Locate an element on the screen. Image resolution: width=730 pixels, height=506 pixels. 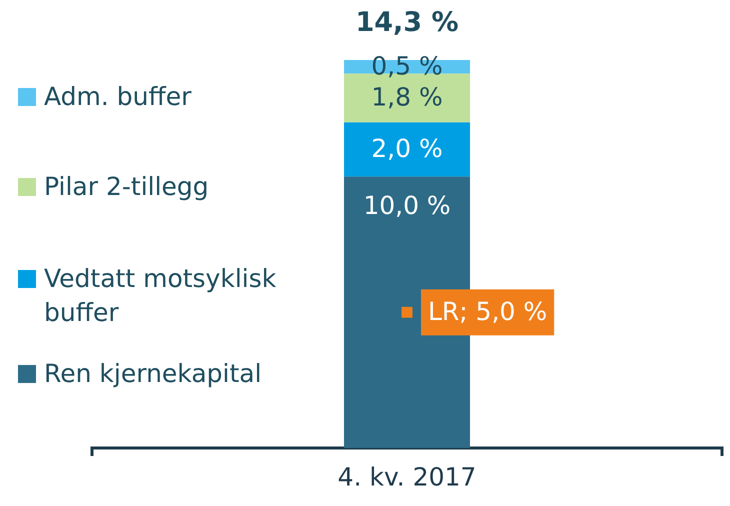
data-label: 1,8 % is located at coordinates (407, 97).